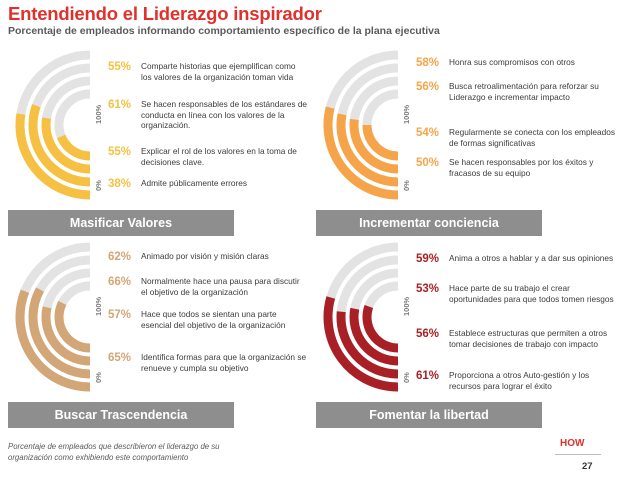 This screenshot has width=617, height=478. Describe the element at coordinates (119, 184) in the screenshot. I see `percent-label: 38%` at that location.